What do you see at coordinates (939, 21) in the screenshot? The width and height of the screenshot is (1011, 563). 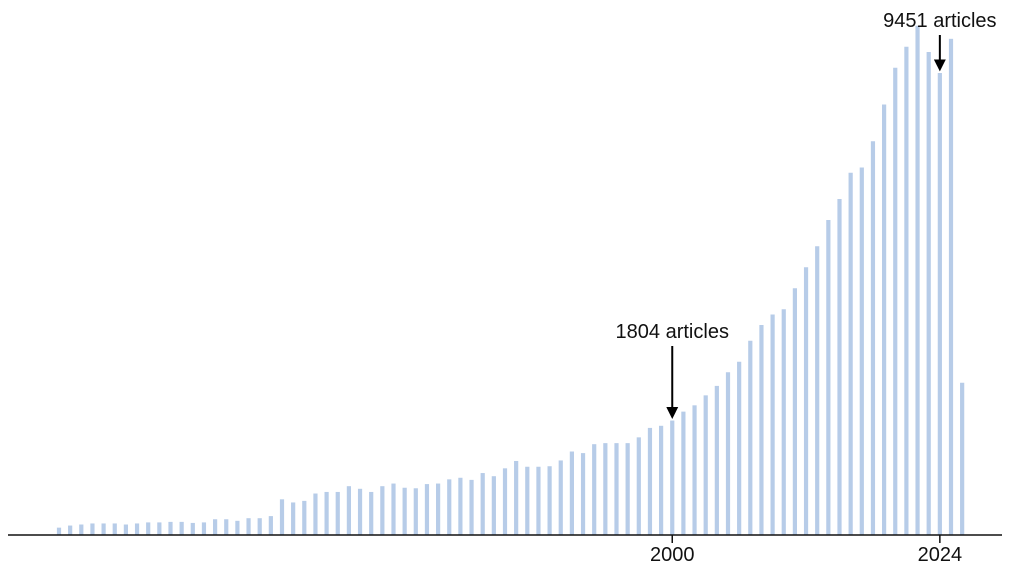 I see `annotation-label: 9451 articles` at bounding box center [939, 21].